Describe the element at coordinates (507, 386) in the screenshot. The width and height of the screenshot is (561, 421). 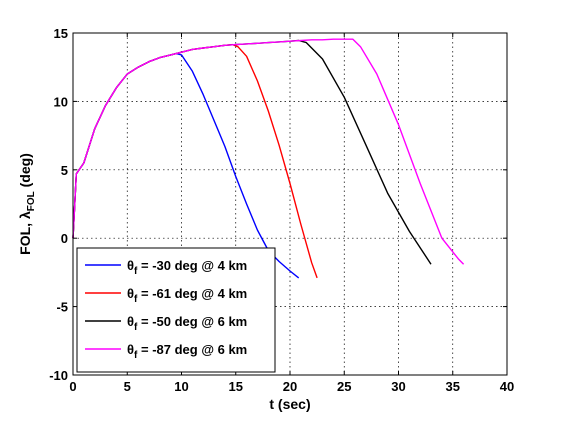
I see `x-tick-label: 40` at that location.